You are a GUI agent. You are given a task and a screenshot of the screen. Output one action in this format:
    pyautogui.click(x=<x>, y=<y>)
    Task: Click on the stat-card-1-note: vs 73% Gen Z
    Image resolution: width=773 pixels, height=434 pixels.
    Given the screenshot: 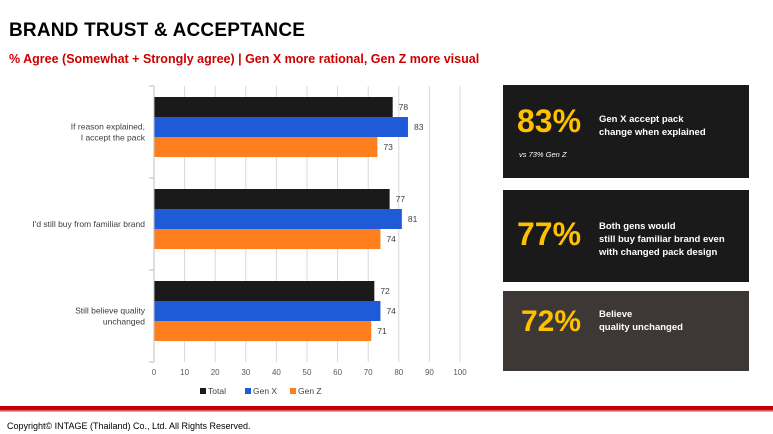 What is the action you would take?
    pyautogui.click(x=543, y=154)
    